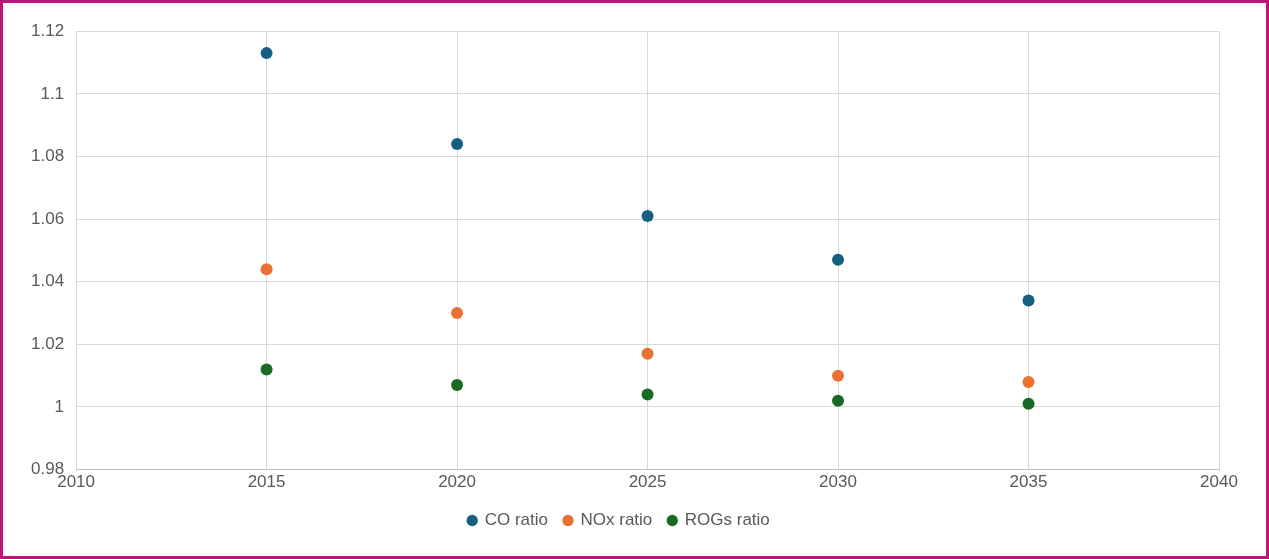  What do you see at coordinates (47, 156) in the screenshot?
I see `y-tick-label: 1.08` at bounding box center [47, 156].